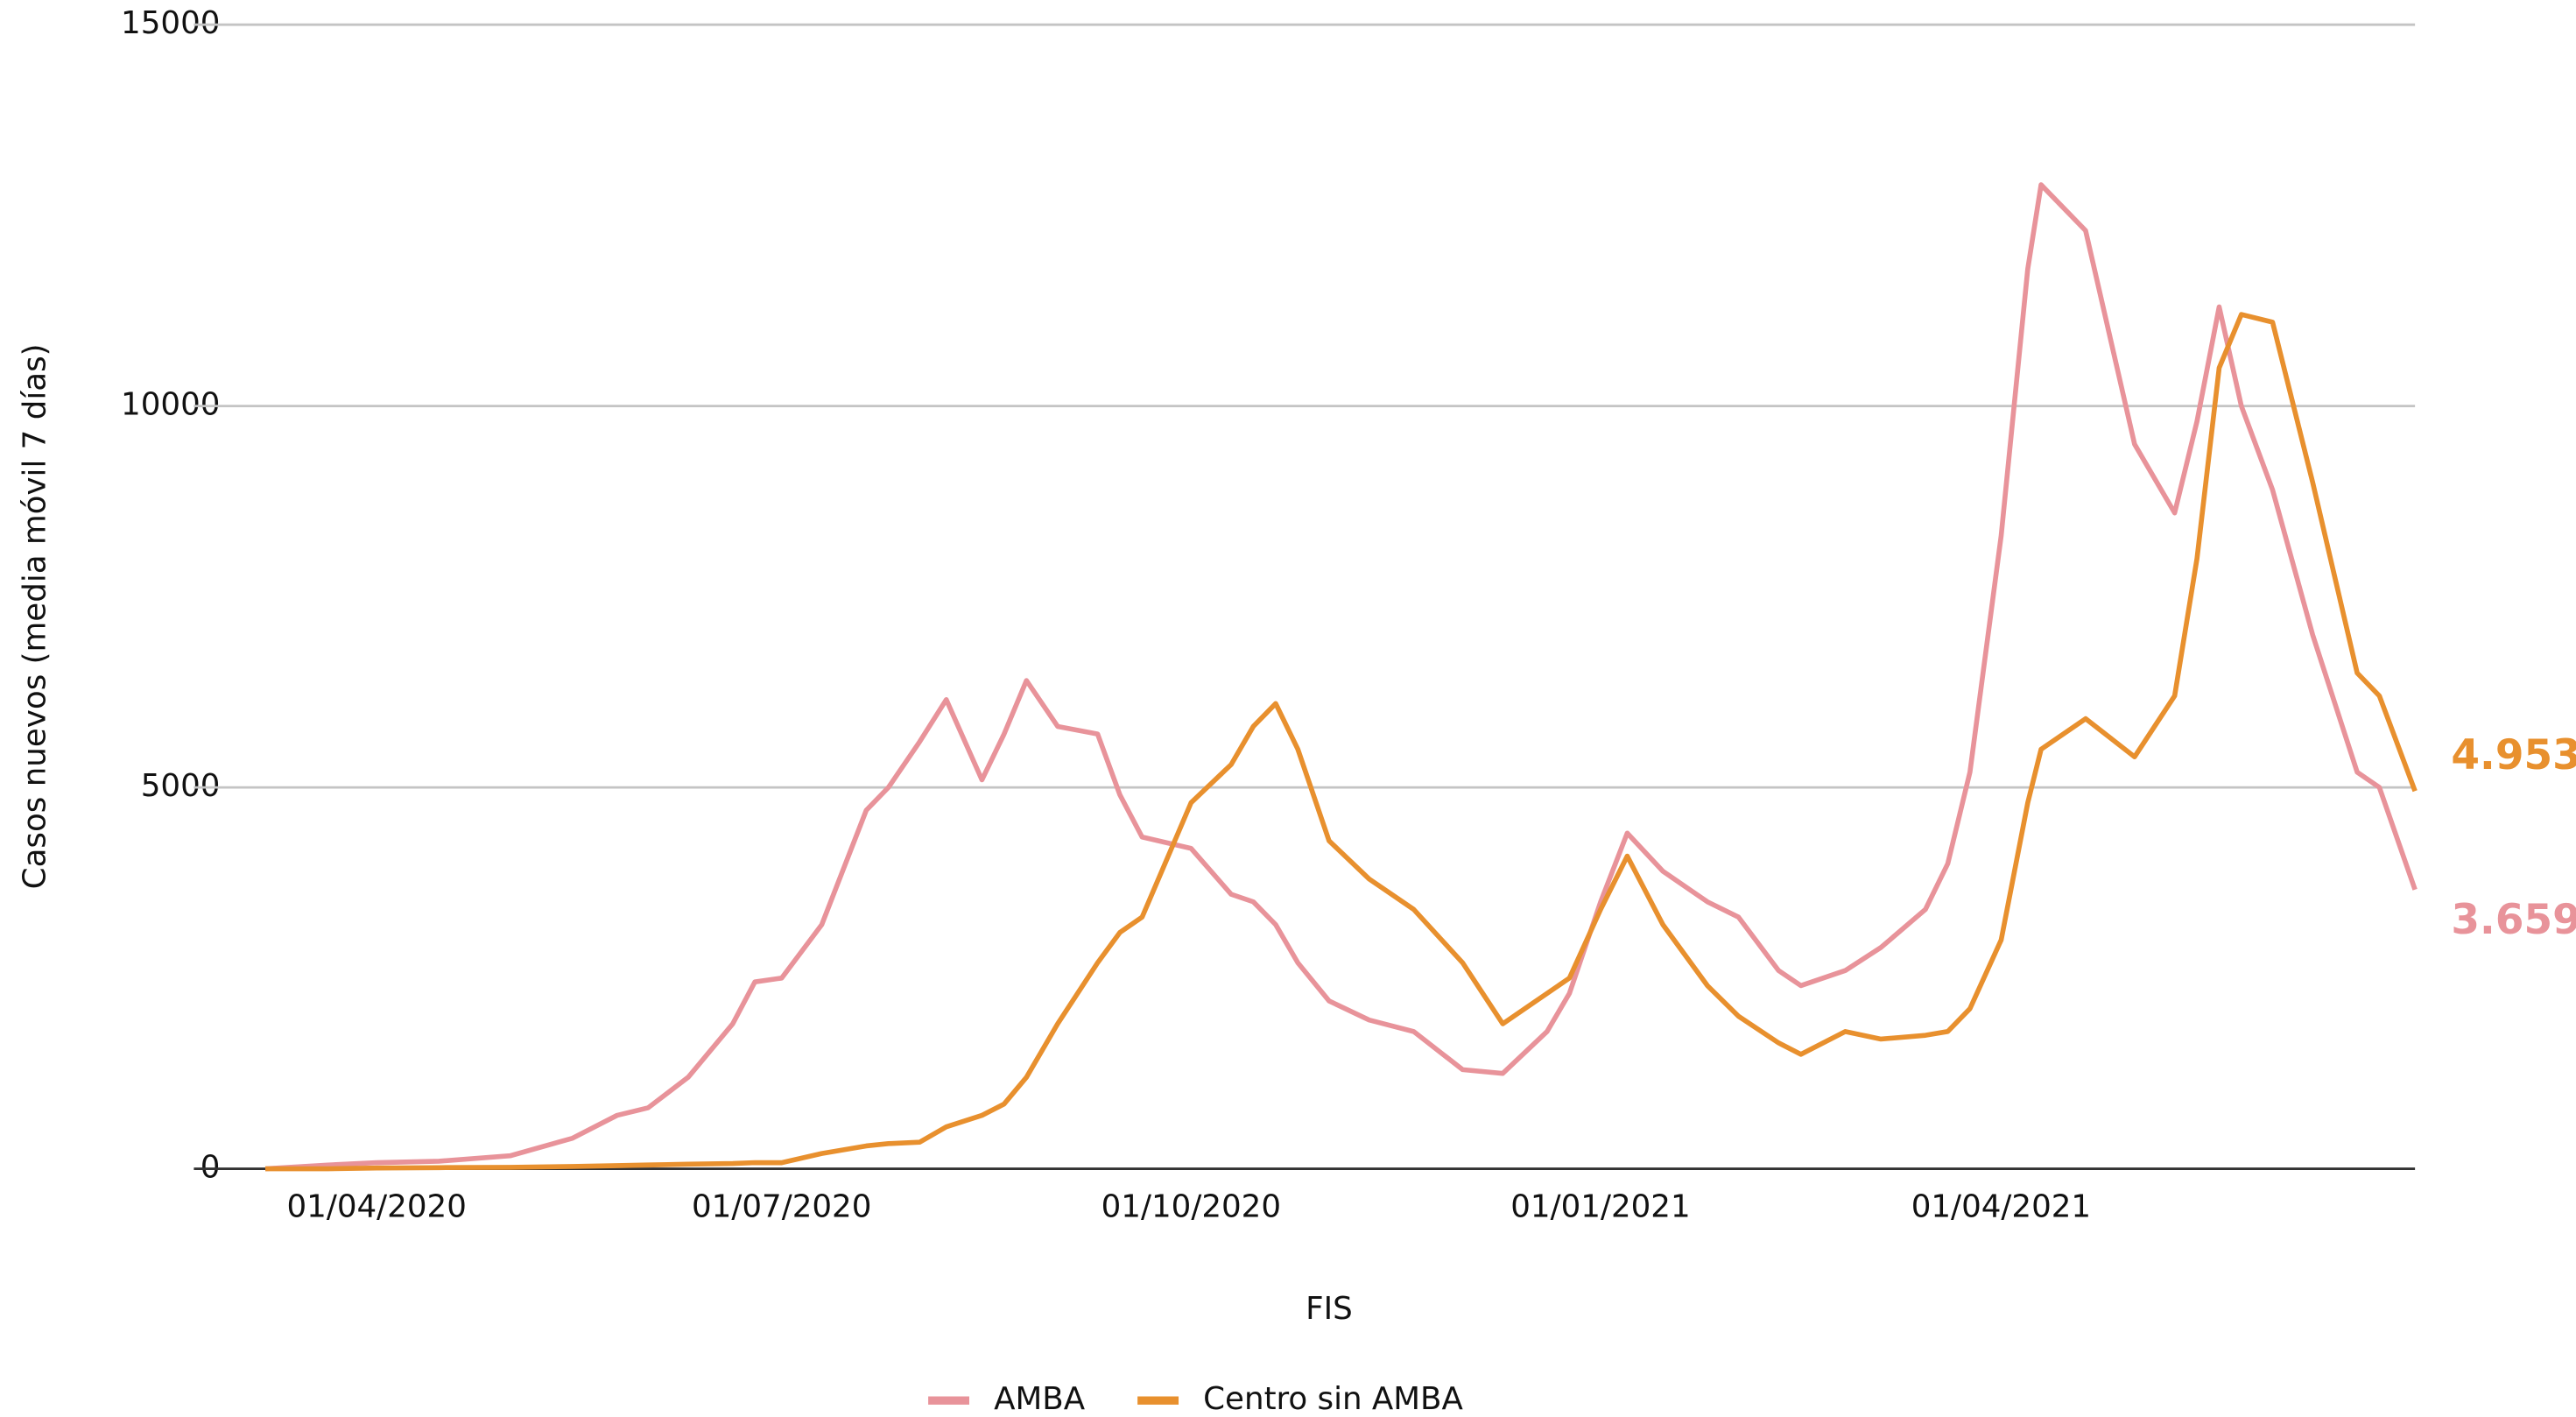 The height and width of the screenshot is (1417, 2576). Describe the element at coordinates (1040, 1399) in the screenshot. I see `legend-label: AMBA` at that location.